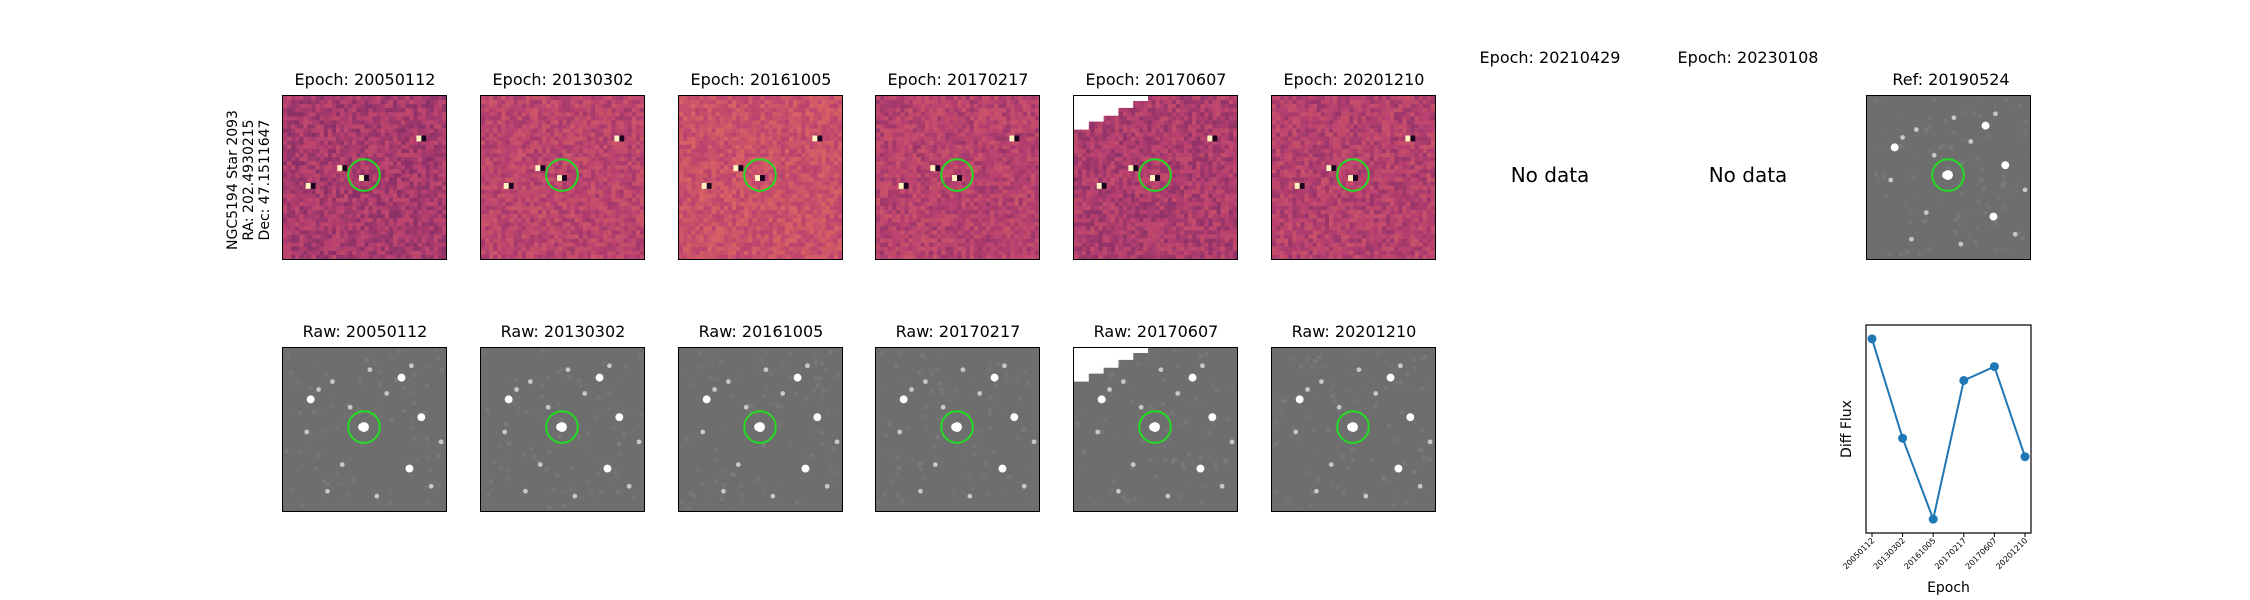 This screenshot has width=2250, height=600. I want to click on edge-mask, so click(1111, 113).